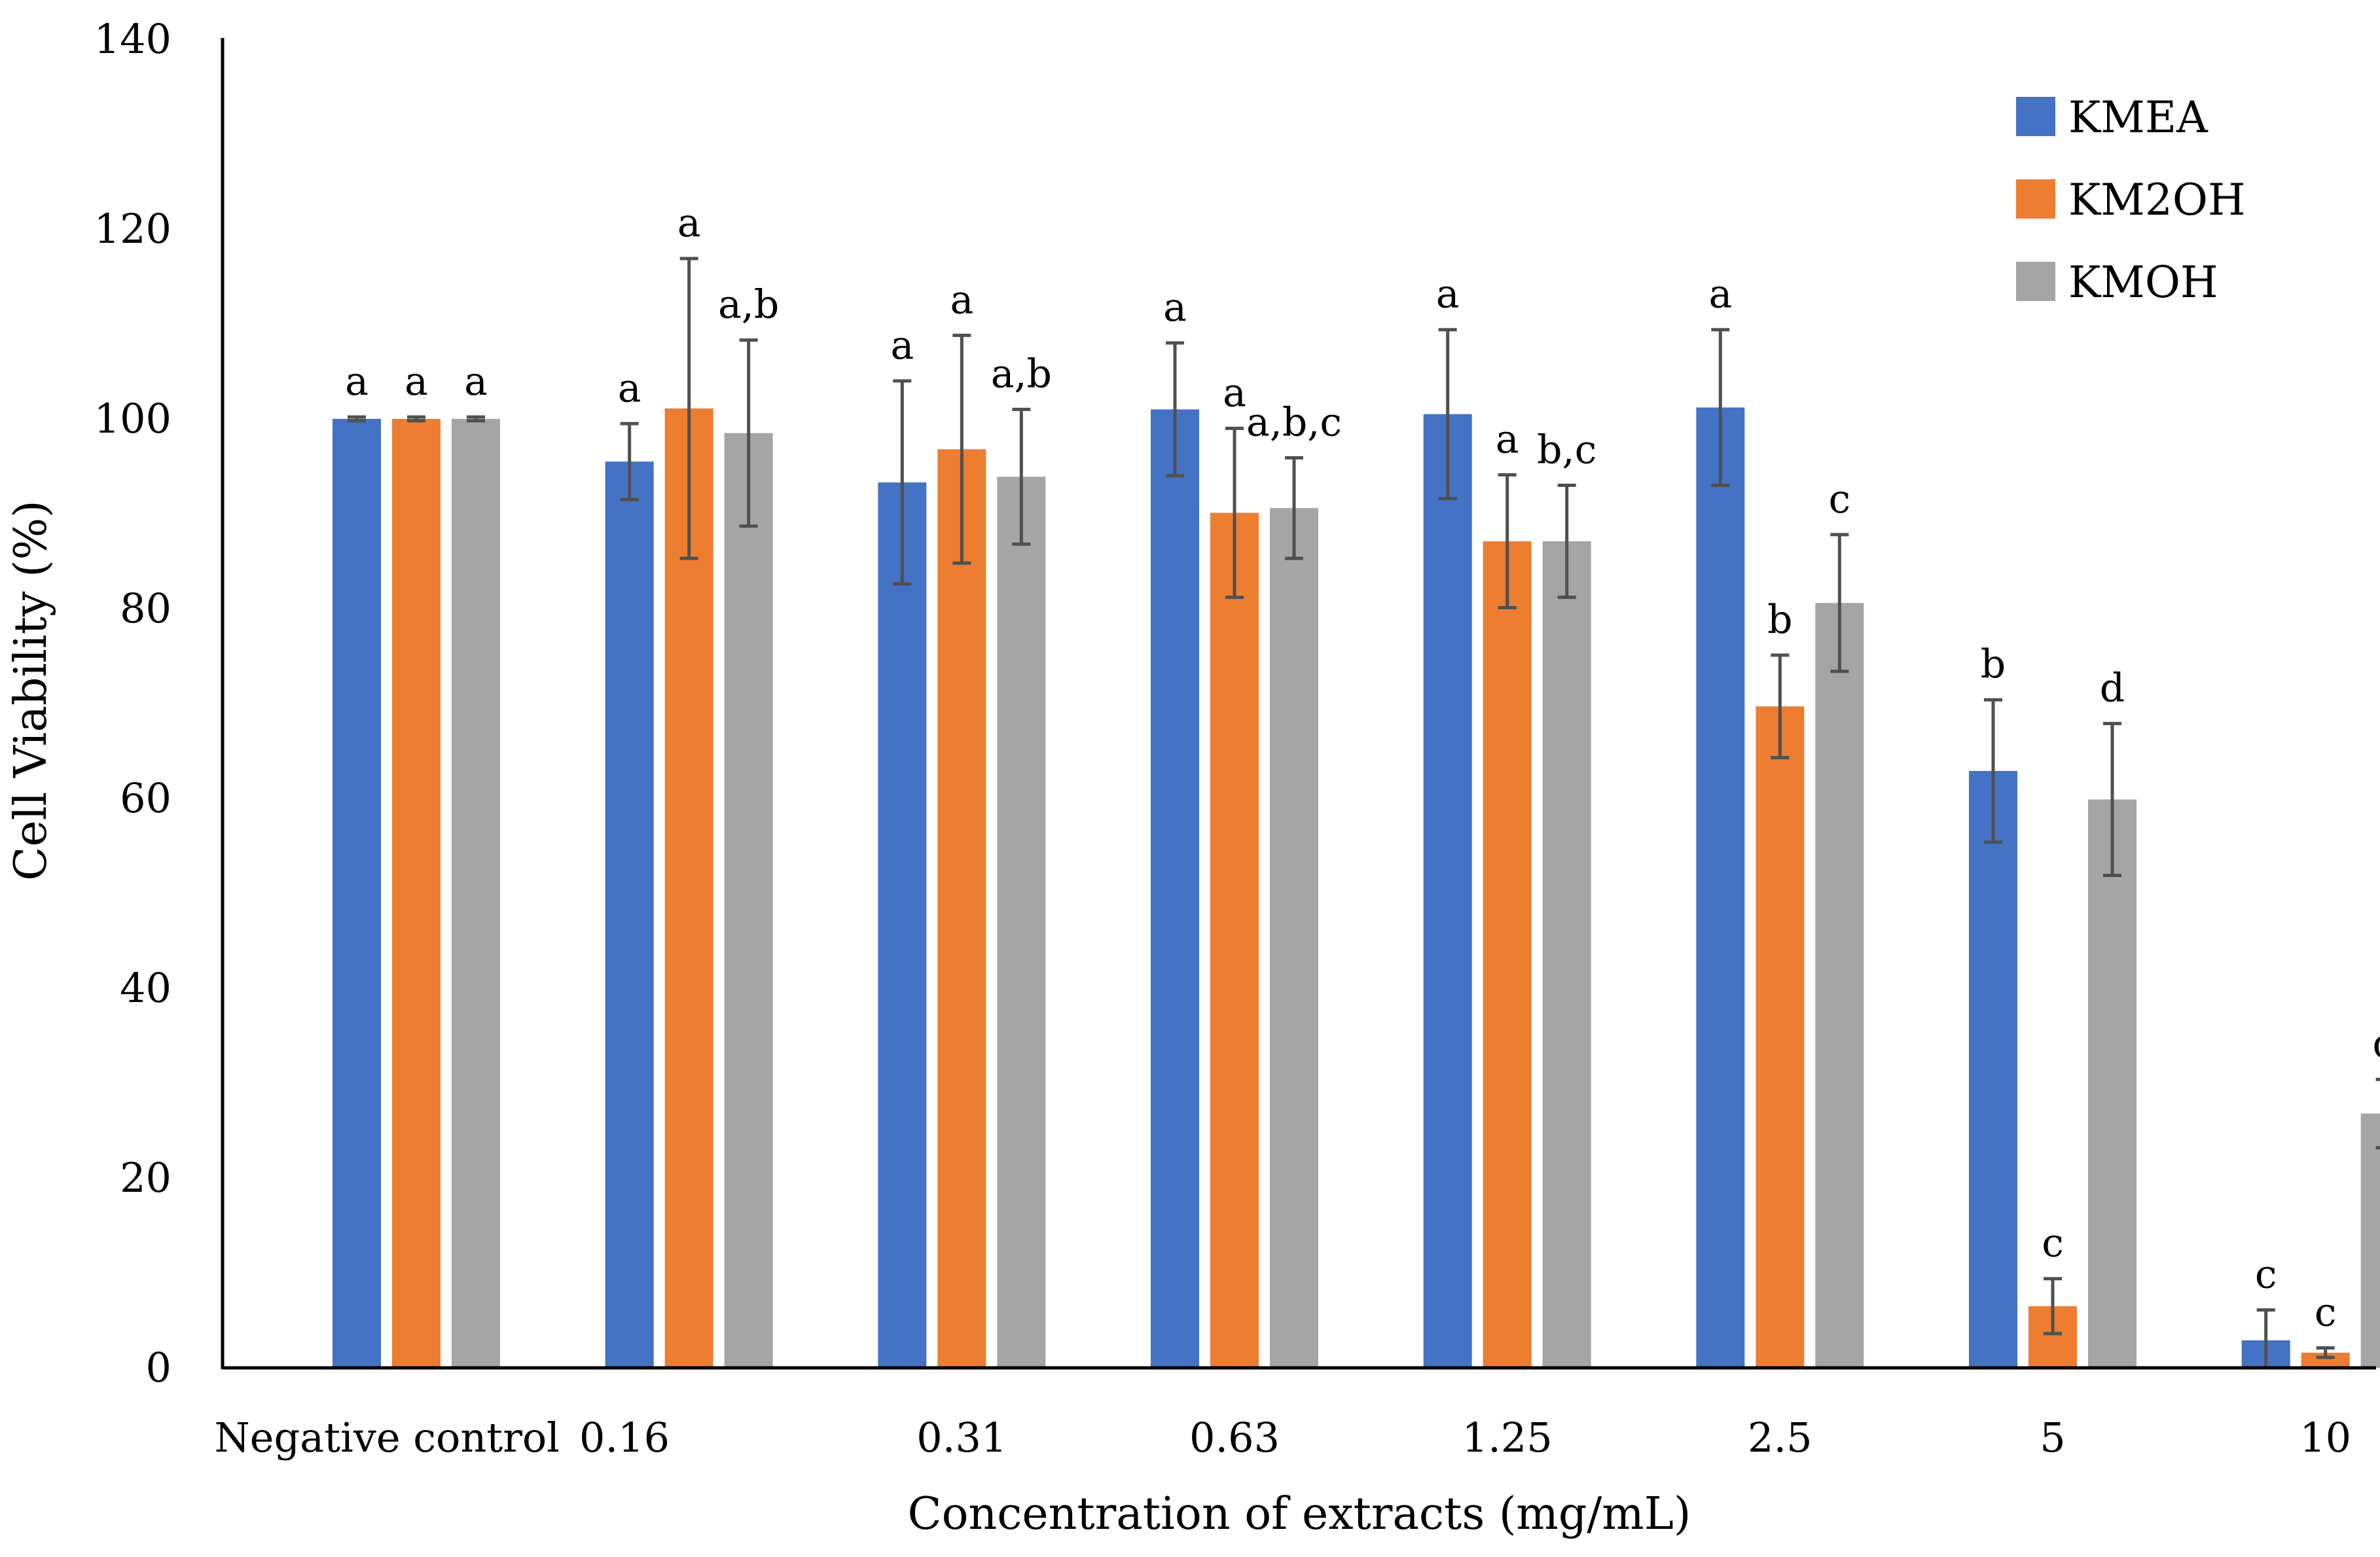  I want to click on legend-label: KM2OH, so click(2157, 200).